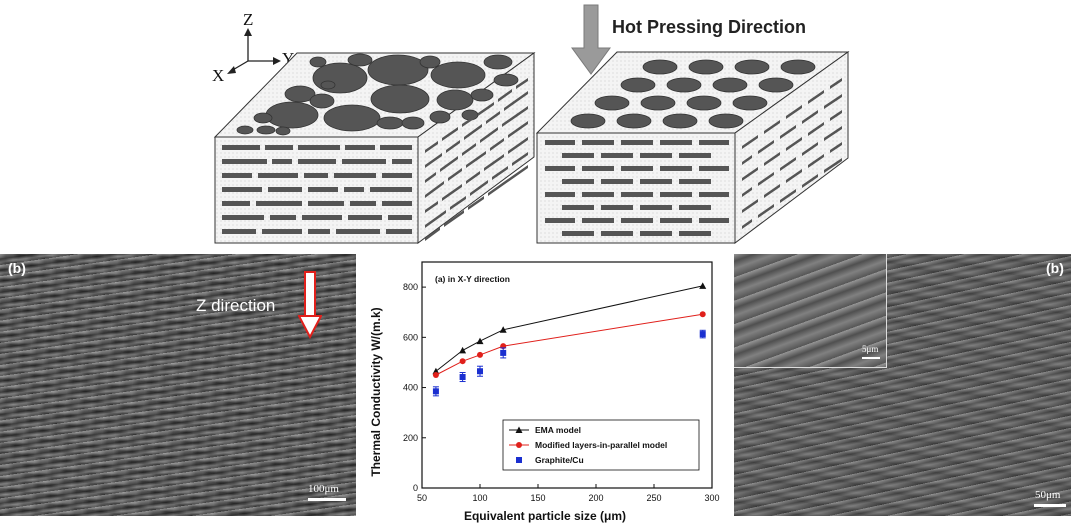  What do you see at coordinates (323, 489) in the screenshot?
I see `scale-bar-left-label: 100μm` at bounding box center [323, 489].